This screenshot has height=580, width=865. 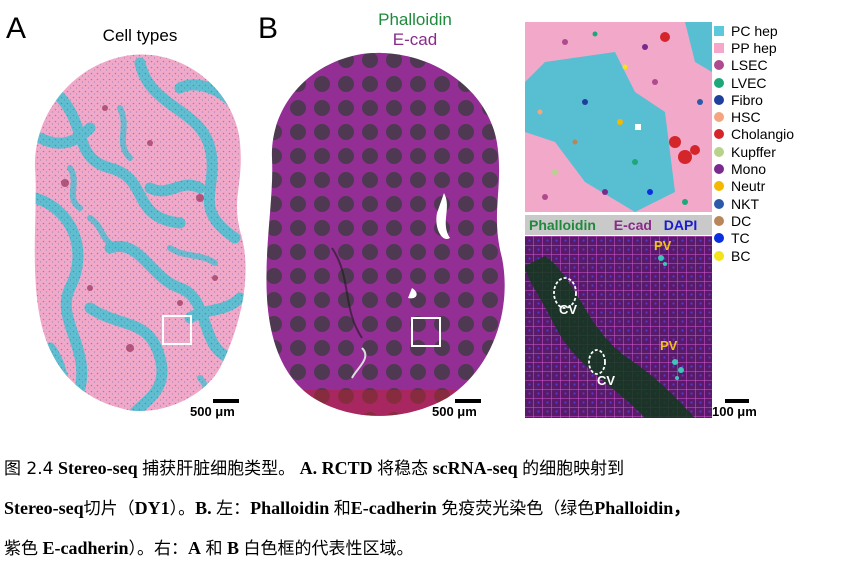 I want to click on caption-text: Phalloidin，, so click(x=643, y=508).